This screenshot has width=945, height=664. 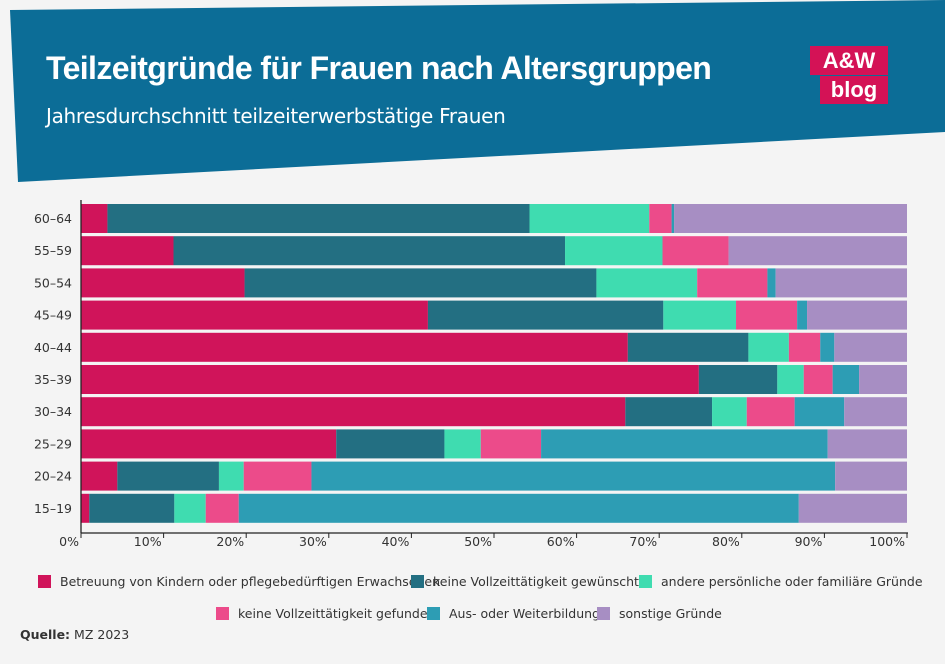 I want to click on legend-item: sonstige Gründe, so click(x=659, y=613).